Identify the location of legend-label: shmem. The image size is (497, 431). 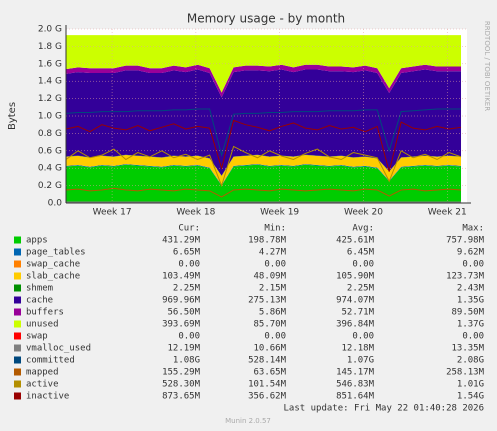
(39, 289).